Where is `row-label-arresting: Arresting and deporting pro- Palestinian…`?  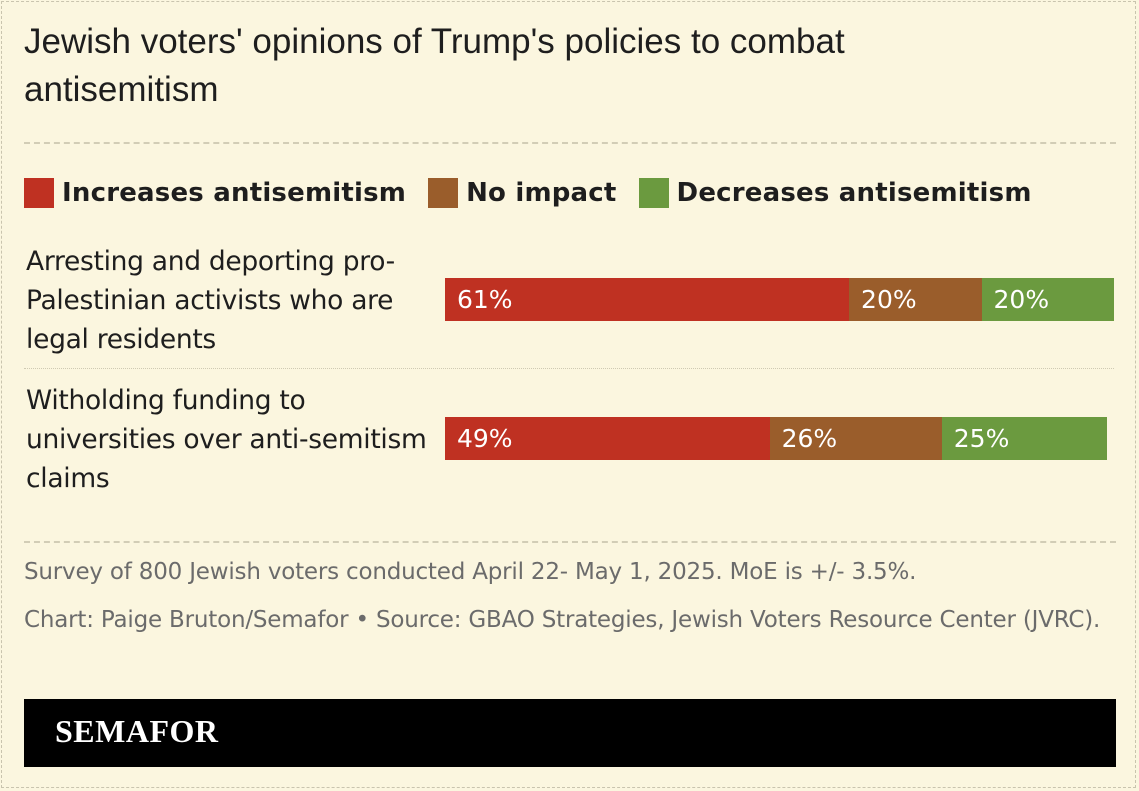
row-label-arresting: Arresting and deporting pro- Palestinian… is located at coordinates (231, 300).